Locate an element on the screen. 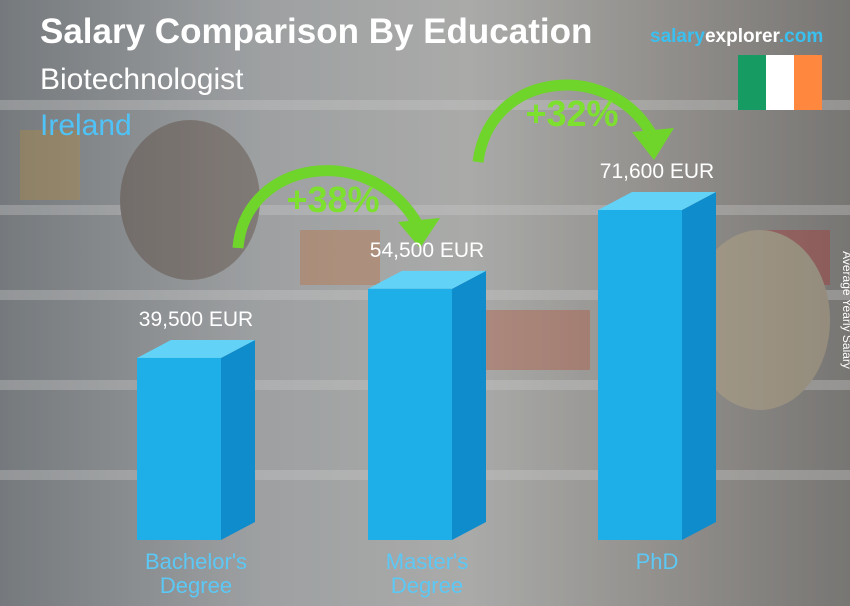  x-tick-label: Bachelor's Degree is located at coordinates (196, 573).